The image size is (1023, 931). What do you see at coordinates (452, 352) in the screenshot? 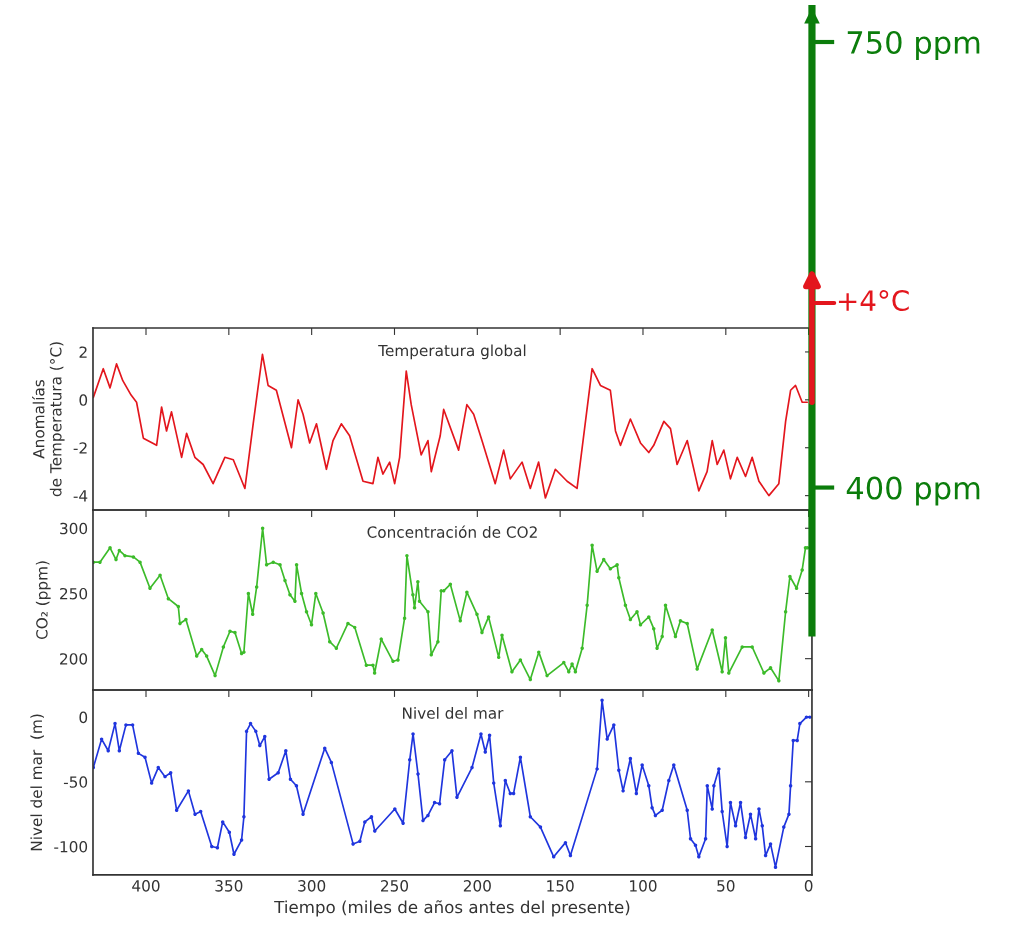
I see `text: Temperatura global` at bounding box center [452, 352].